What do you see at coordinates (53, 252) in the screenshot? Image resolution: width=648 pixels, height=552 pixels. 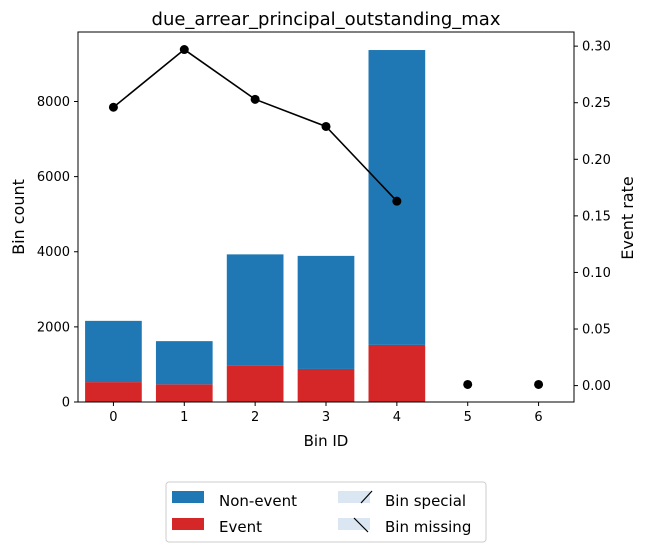 I see `y-tick-label: 4000` at bounding box center [53, 252].